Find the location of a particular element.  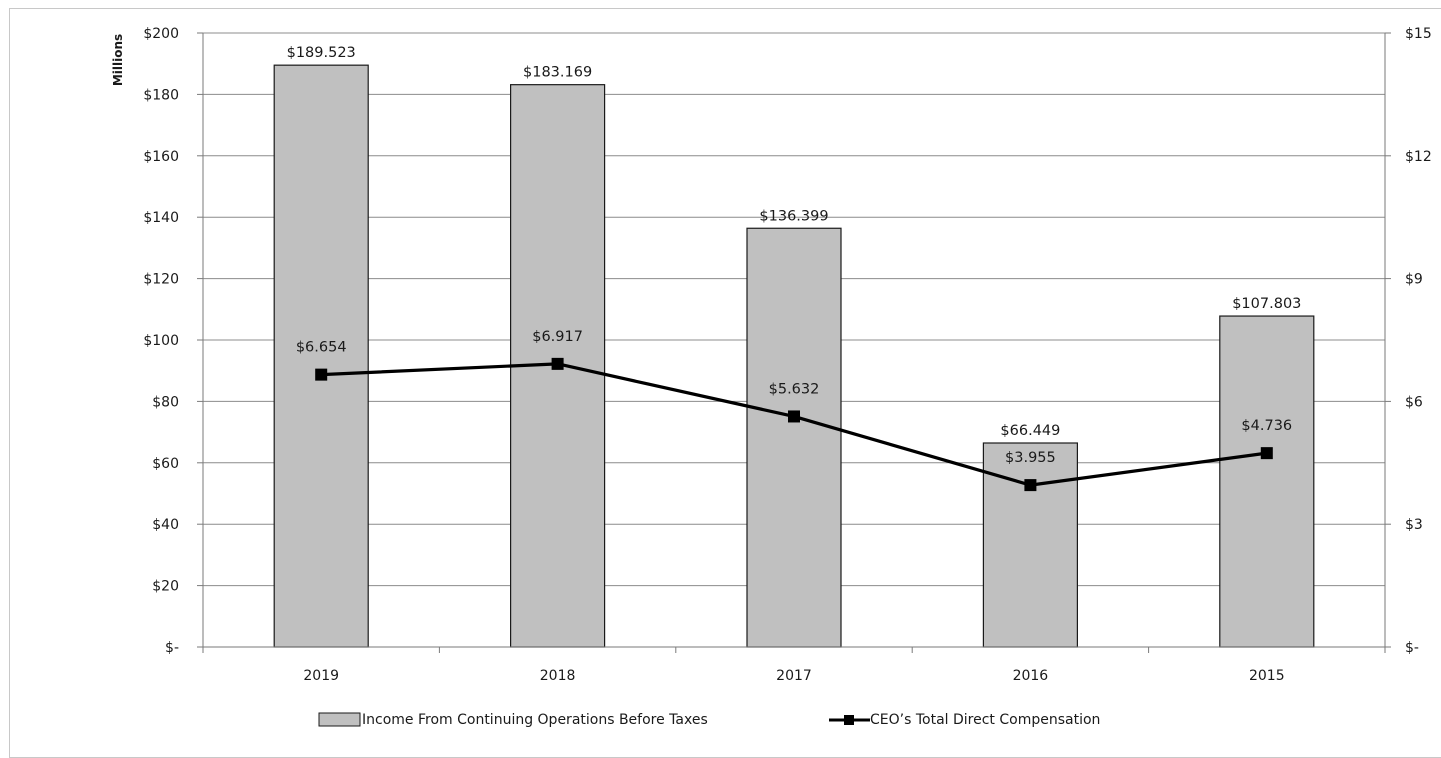

right-tick-label: $9 is located at coordinates (1414, 280).